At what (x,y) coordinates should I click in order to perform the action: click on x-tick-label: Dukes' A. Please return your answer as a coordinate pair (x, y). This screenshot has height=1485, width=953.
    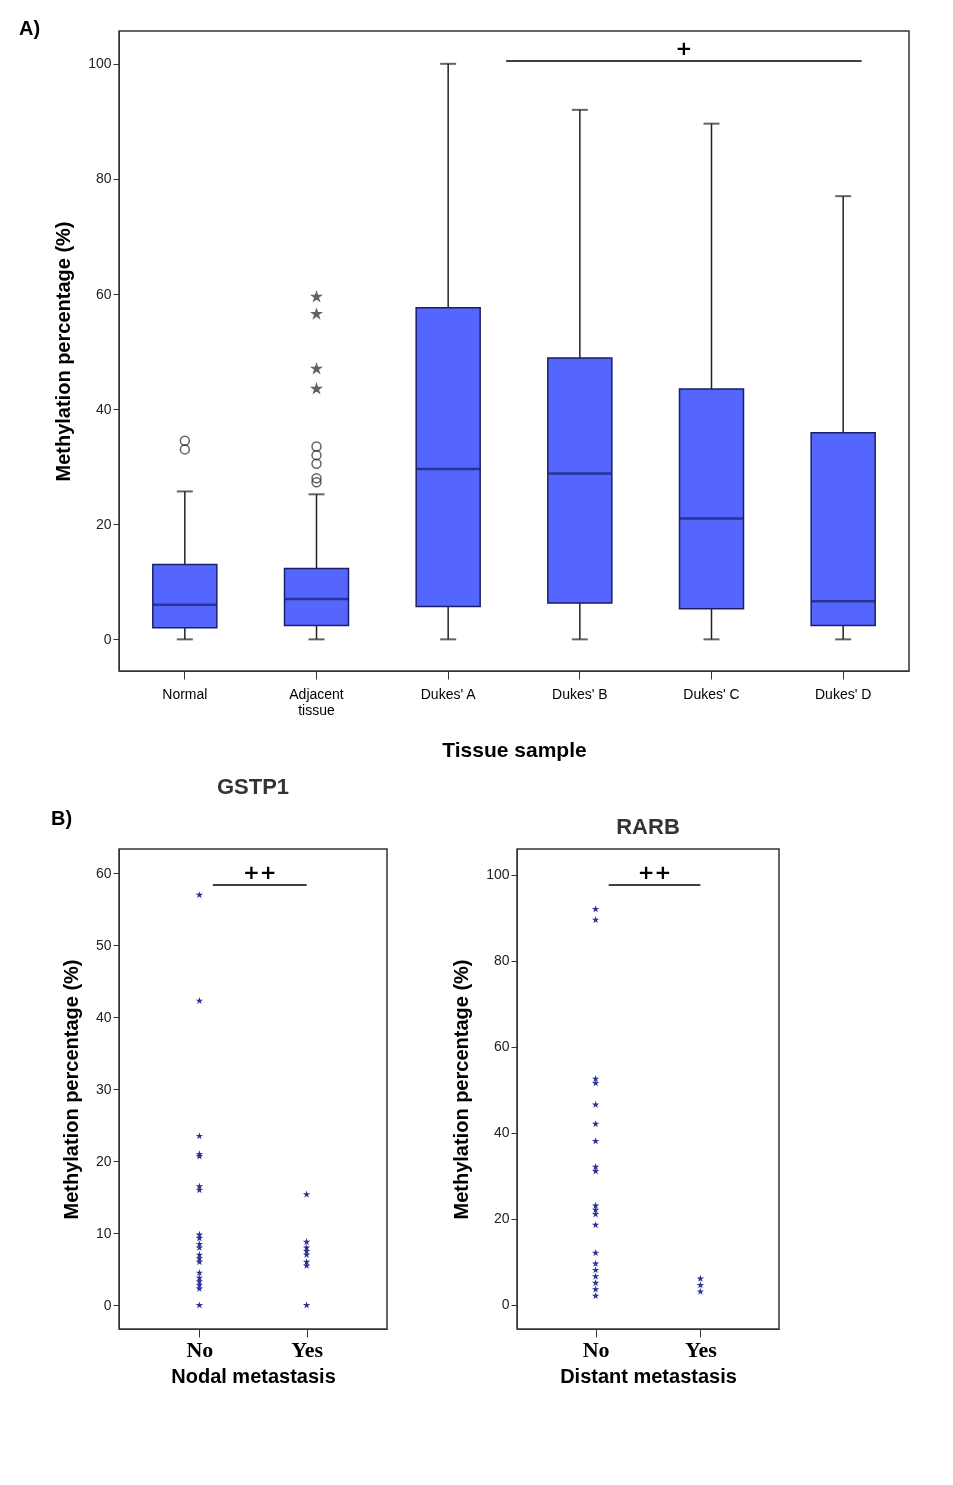
    Looking at the image, I should click on (448, 693).